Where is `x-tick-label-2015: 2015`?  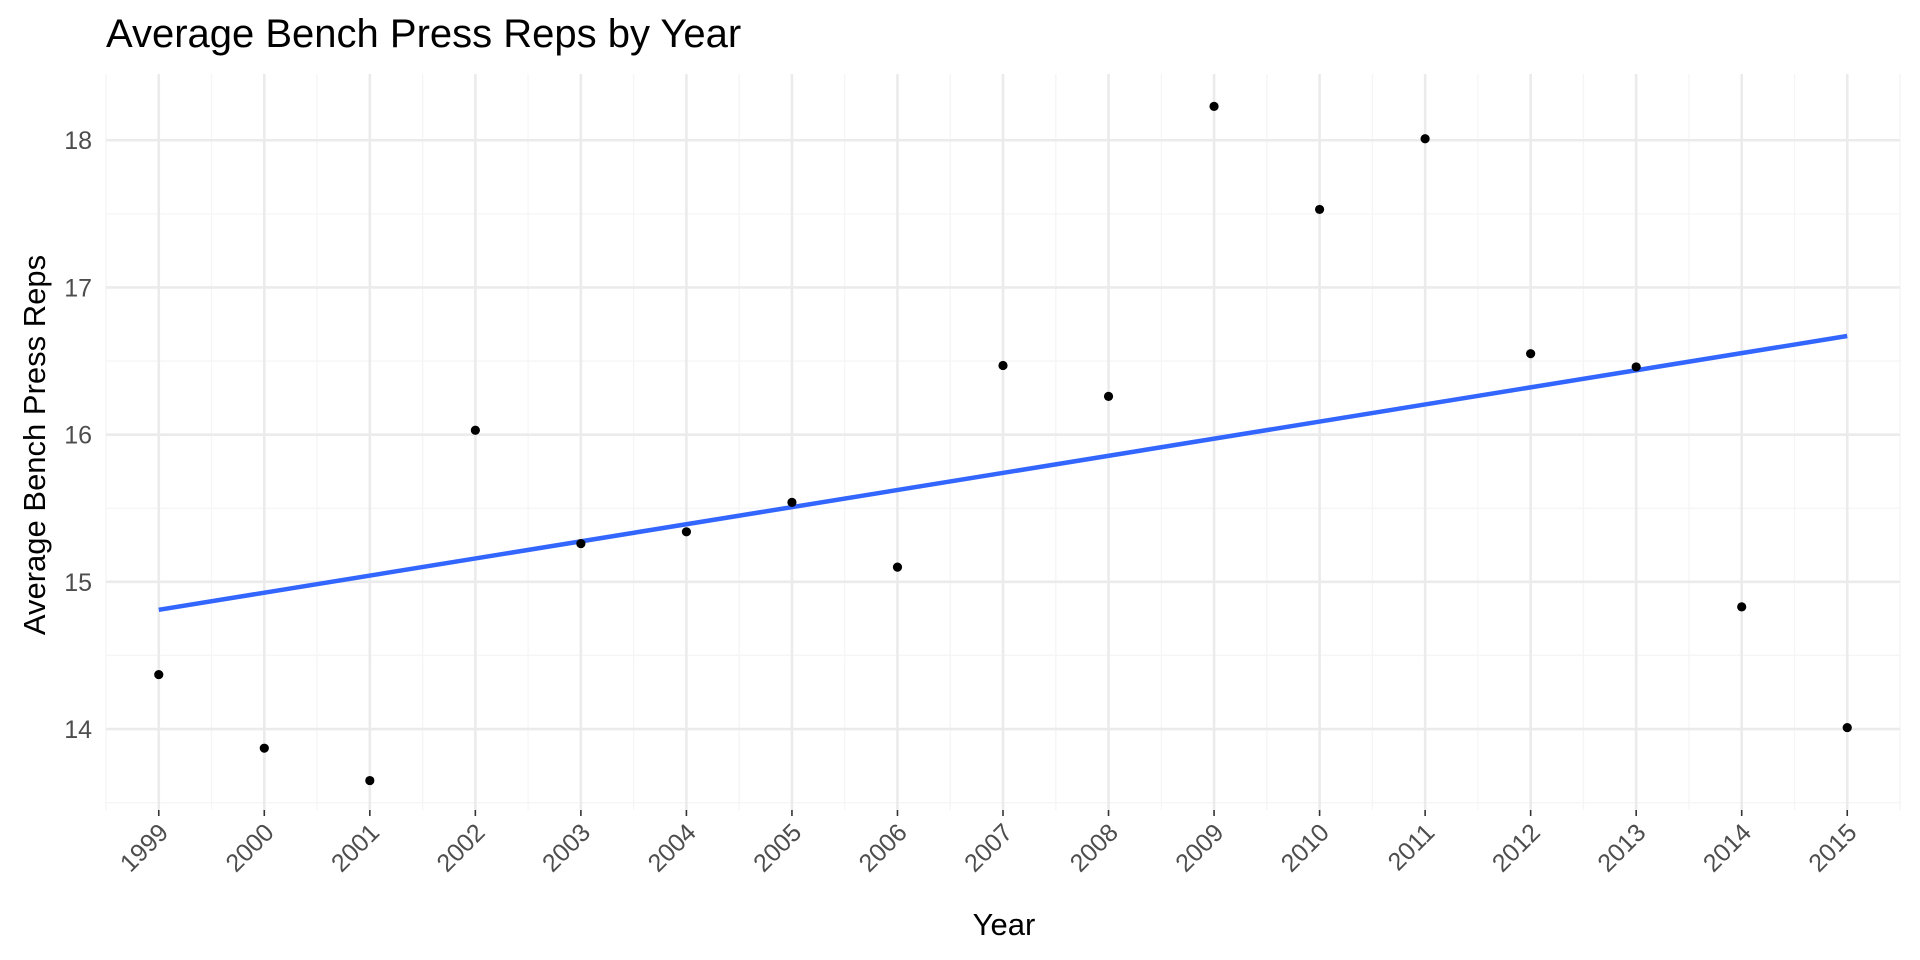 x-tick-label-2015: 2015 is located at coordinates (1832, 847).